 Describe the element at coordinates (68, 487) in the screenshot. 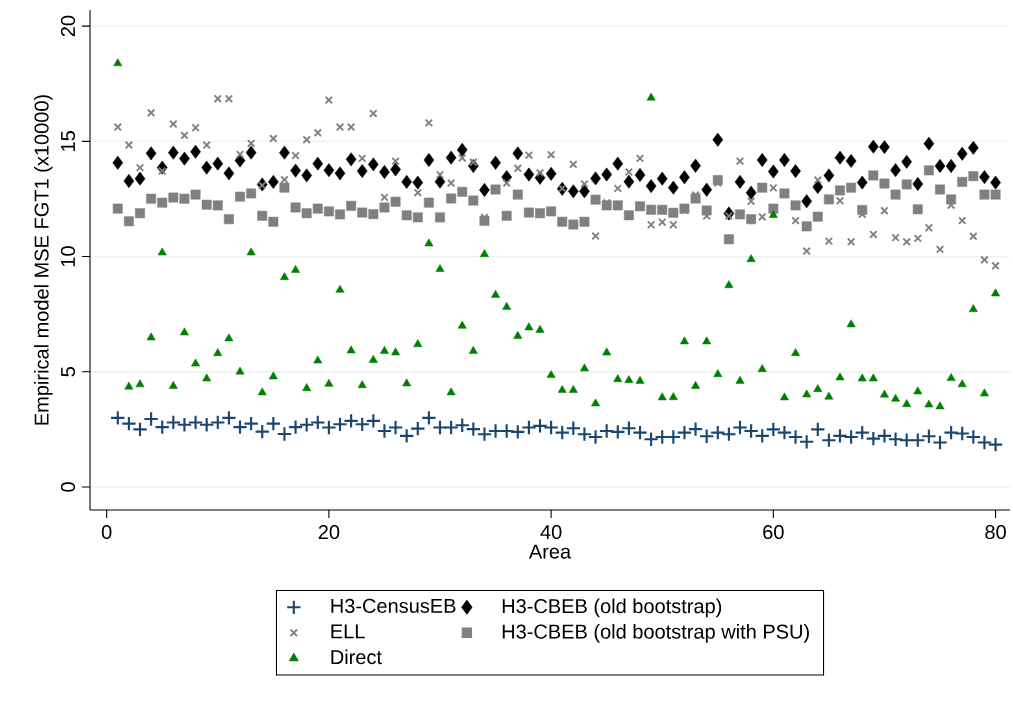

I see `y-tick-label: 0` at that location.